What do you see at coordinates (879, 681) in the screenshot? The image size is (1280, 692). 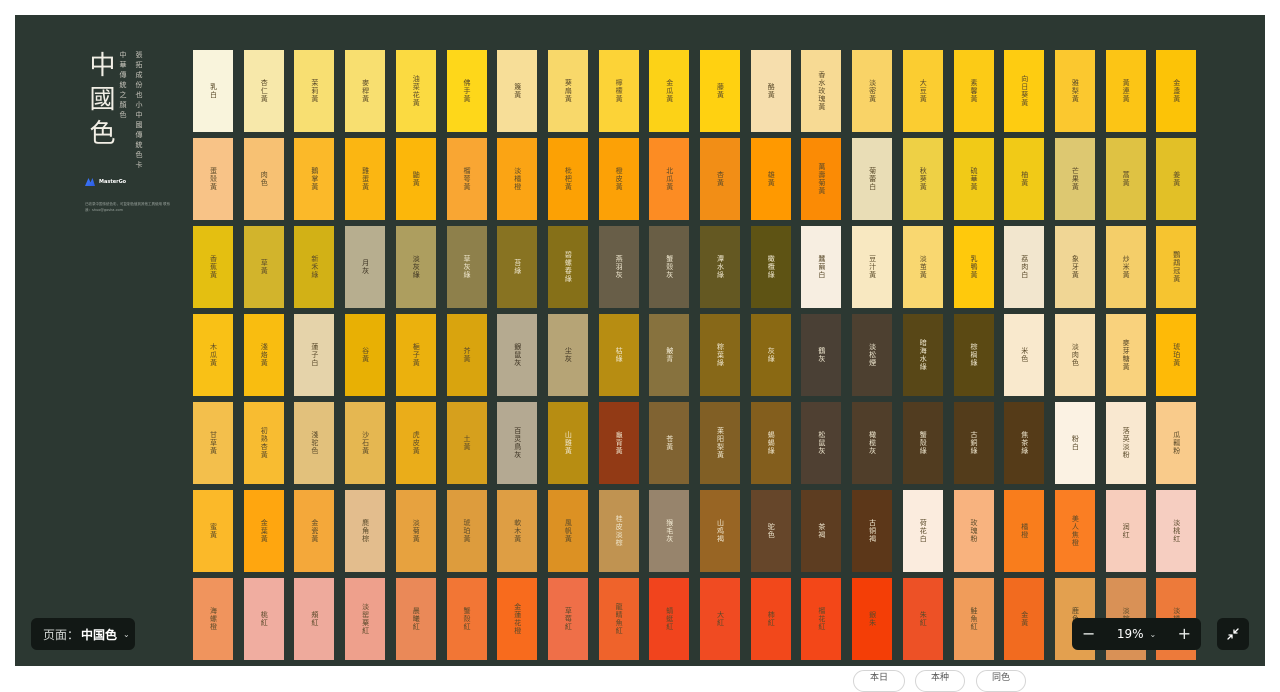 I see `bottom-tab-1: 本日` at bounding box center [879, 681].